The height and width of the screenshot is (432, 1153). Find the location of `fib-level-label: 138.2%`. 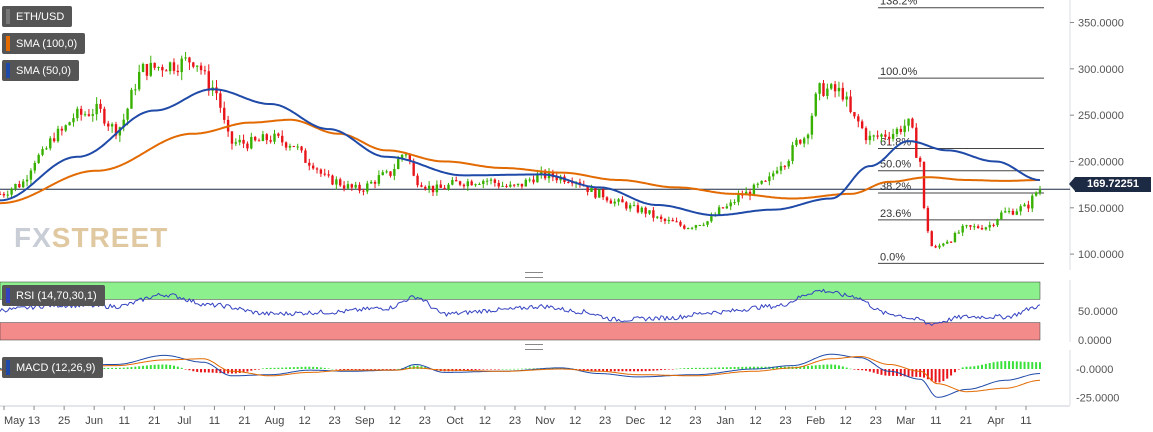

fib-level-label: 138.2% is located at coordinates (899, 4).